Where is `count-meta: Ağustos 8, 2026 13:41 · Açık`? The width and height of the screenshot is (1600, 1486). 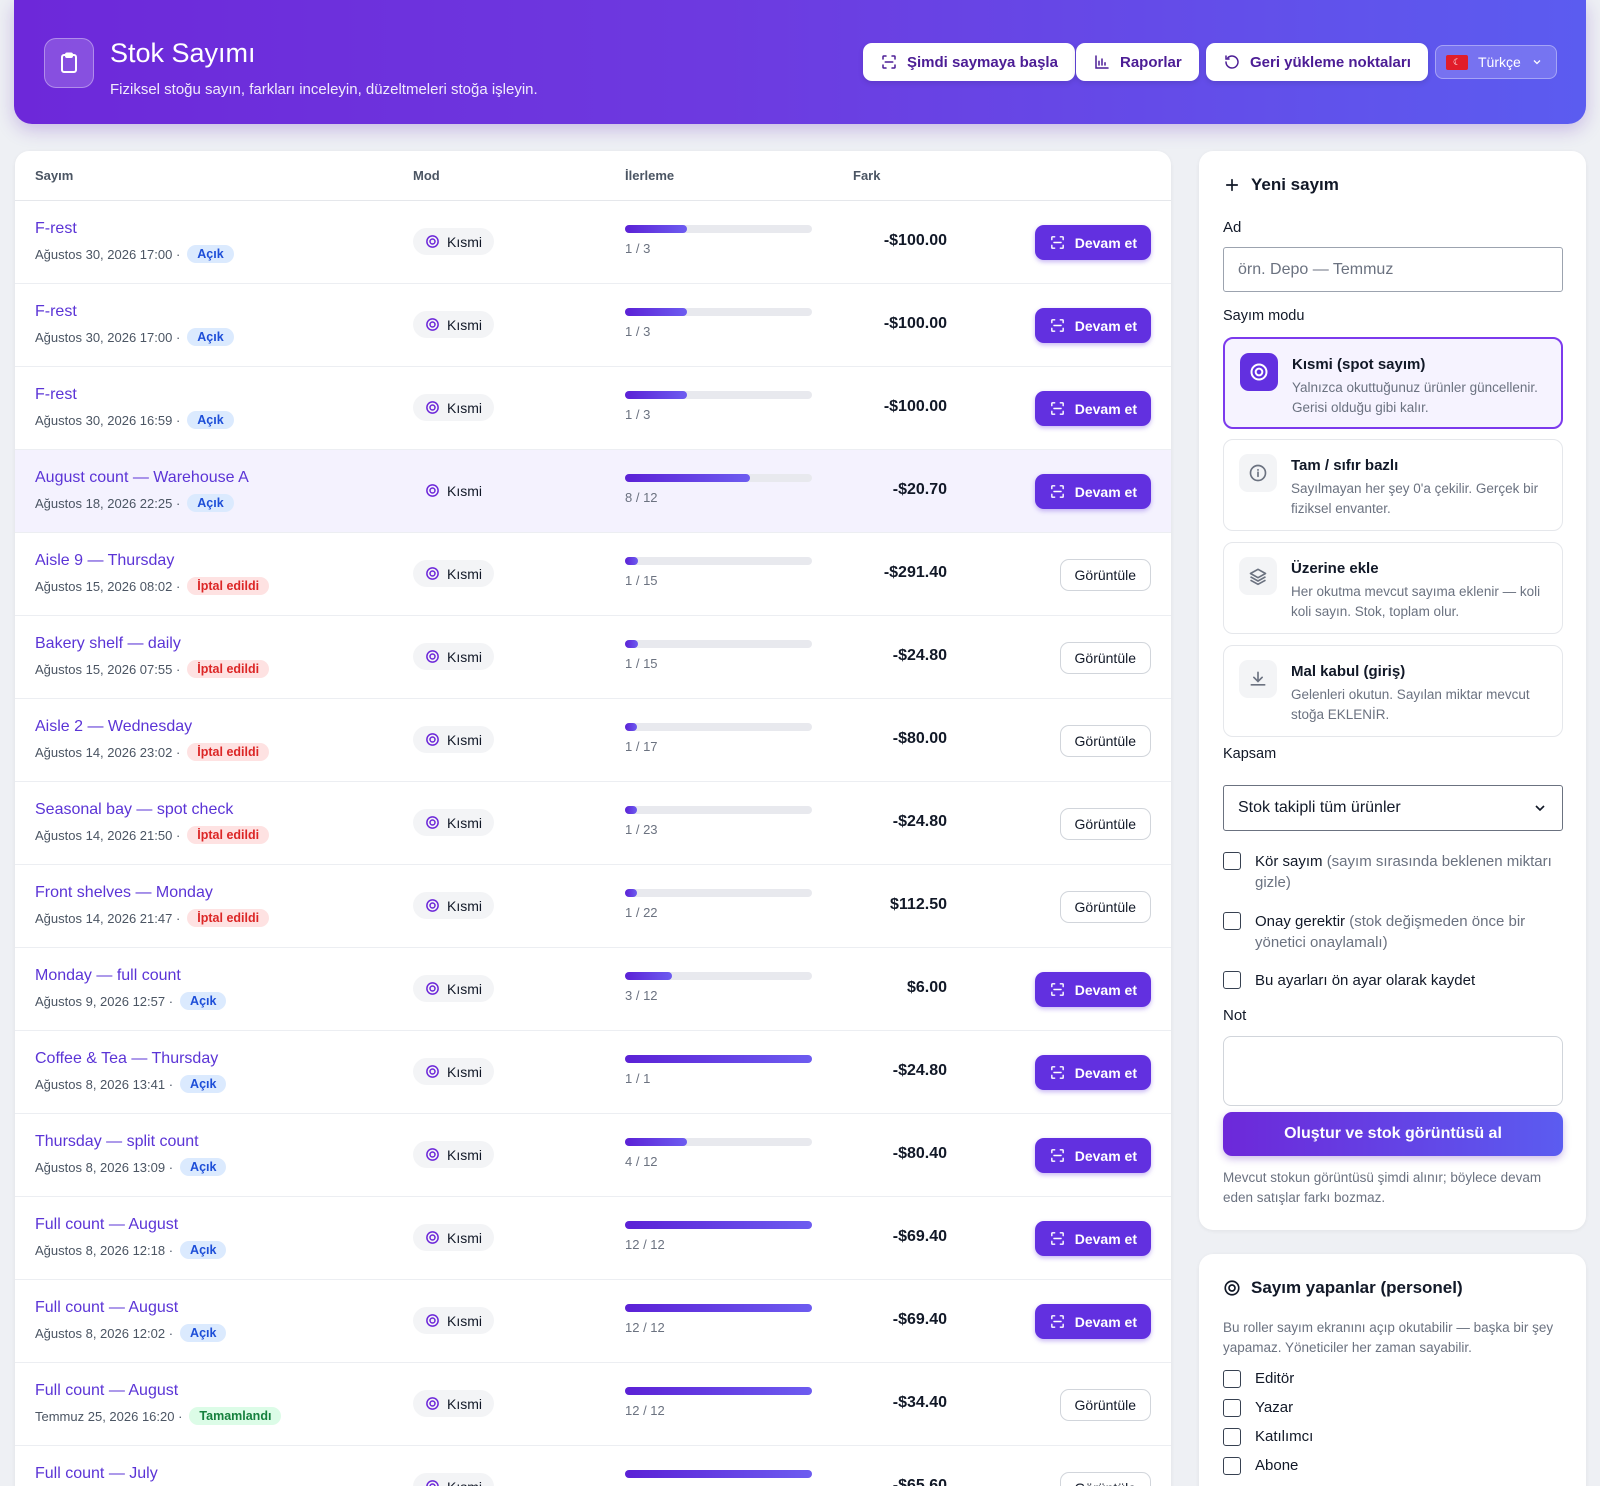 count-meta: Ağustos 8, 2026 13:41 · Açık is located at coordinates (131, 1084).